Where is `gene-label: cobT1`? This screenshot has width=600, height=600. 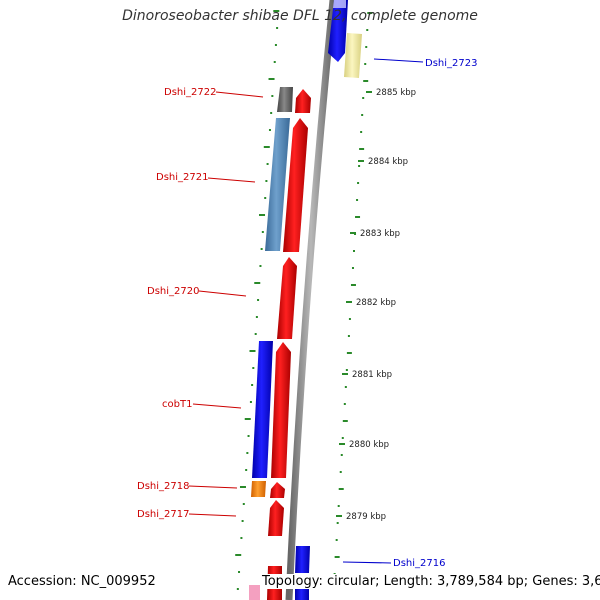 gene-label: cobT1 is located at coordinates (177, 404).